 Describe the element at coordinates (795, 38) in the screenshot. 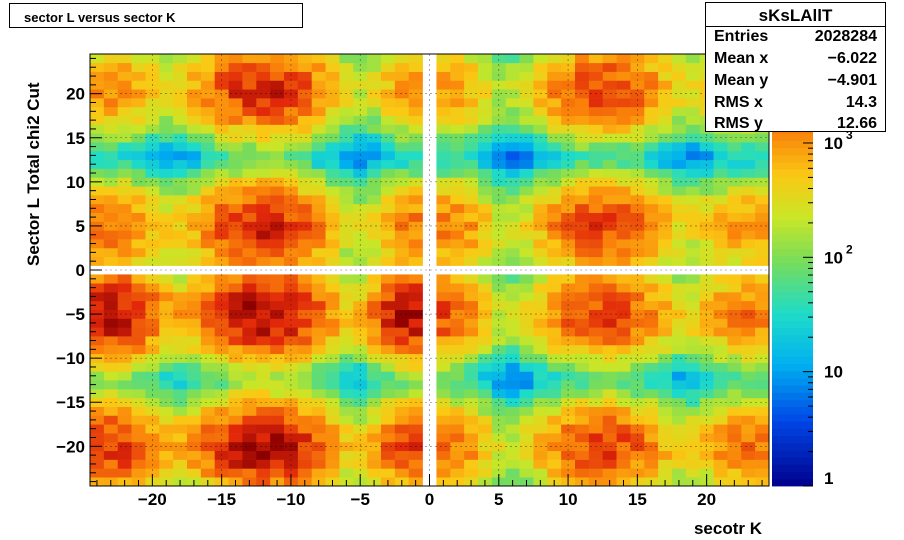

I see `stats-row-entries: Entries 2028284` at that location.